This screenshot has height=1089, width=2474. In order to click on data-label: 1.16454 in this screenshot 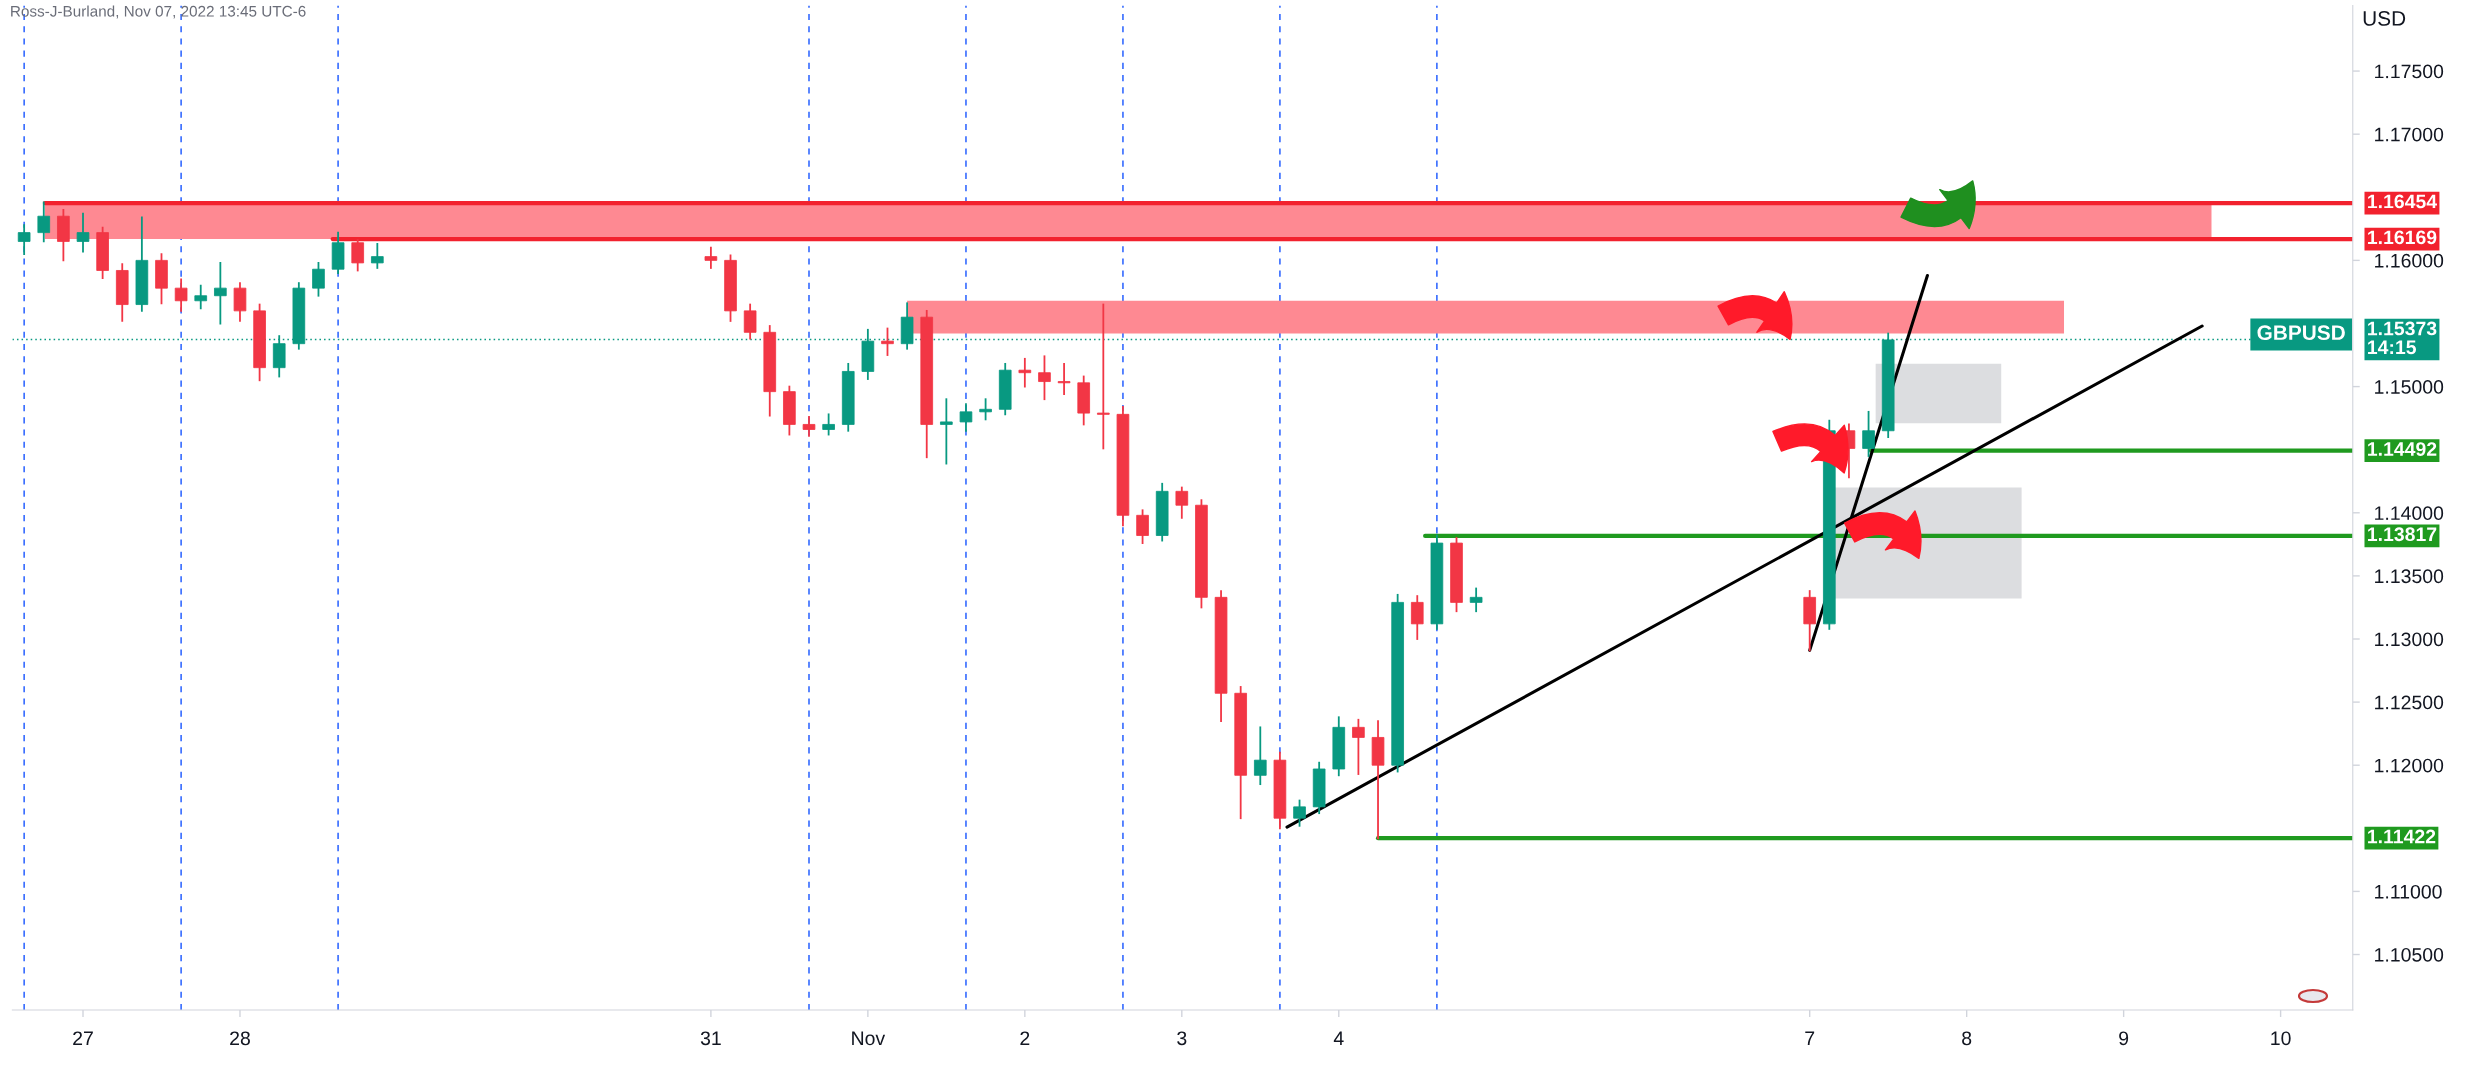, I will do `click(2402, 201)`.